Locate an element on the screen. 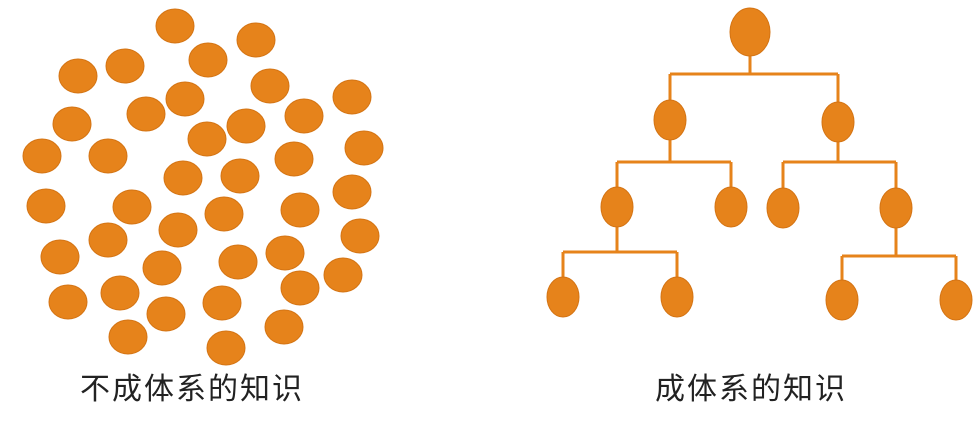 This screenshot has width=974, height=430. unstructured-knowledge-caption: 不成体系的知识 is located at coordinates (192, 389).